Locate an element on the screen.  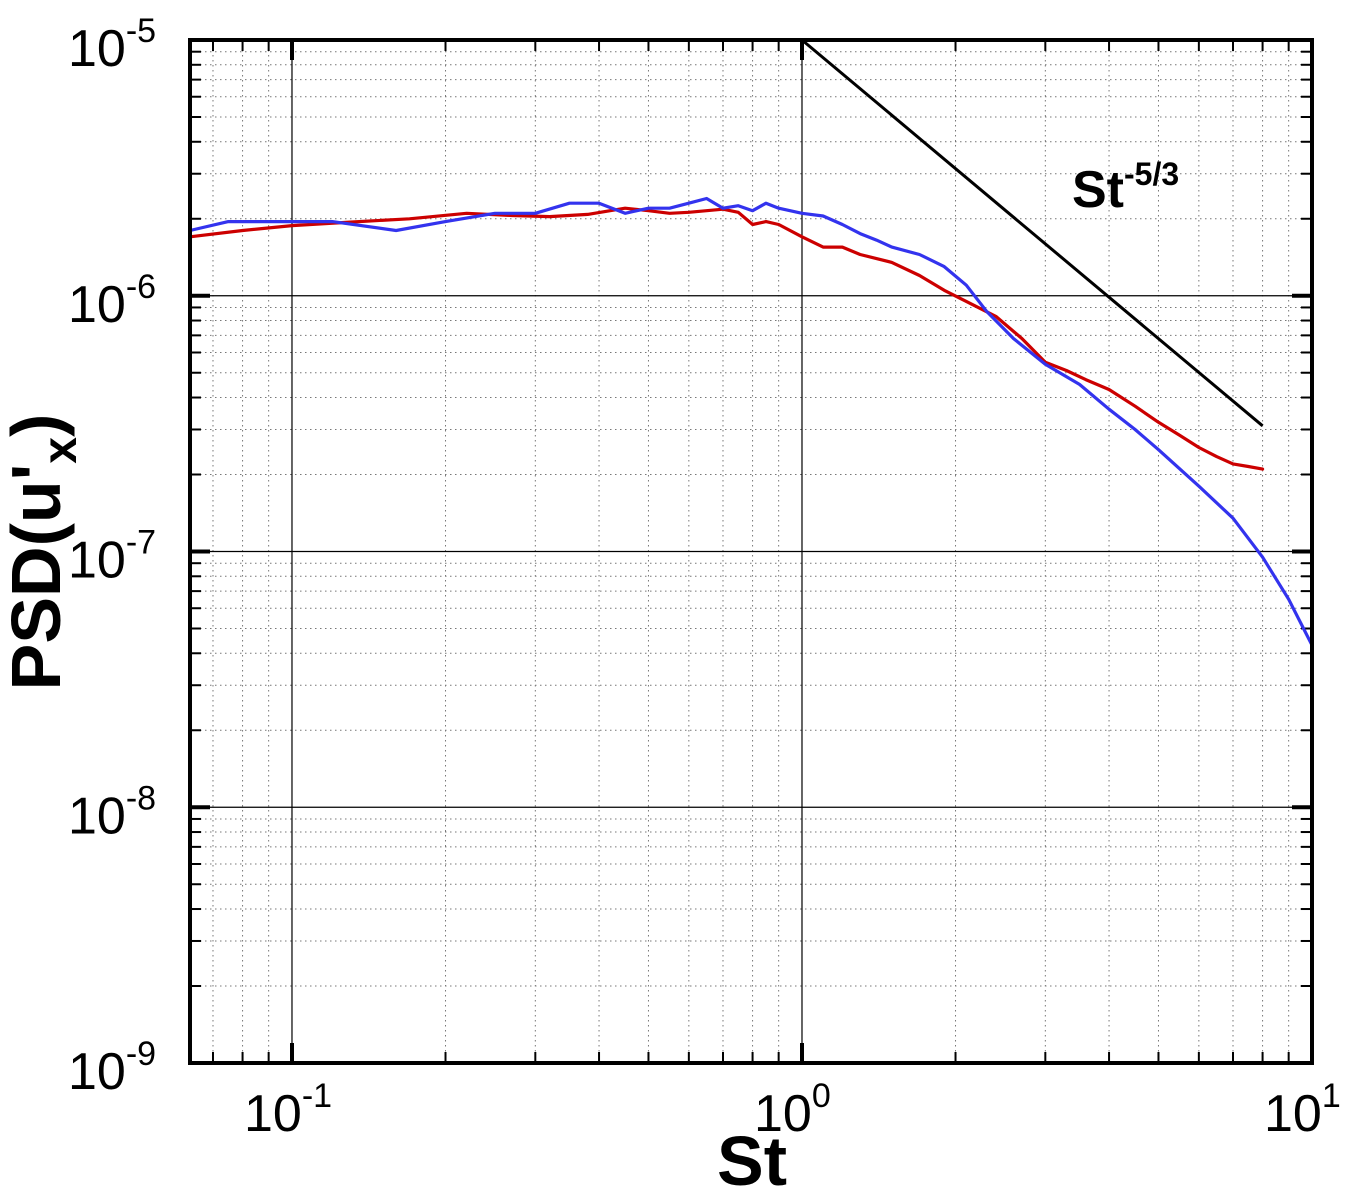
y-axis-label: PSD(u'x) is located at coordinates (43, 552).